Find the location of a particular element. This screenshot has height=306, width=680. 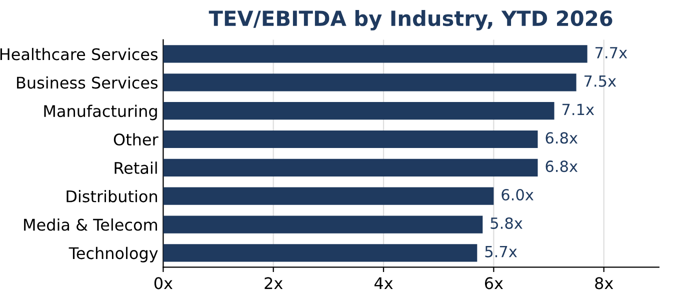

x-tick-label: 4x is located at coordinates (383, 283).